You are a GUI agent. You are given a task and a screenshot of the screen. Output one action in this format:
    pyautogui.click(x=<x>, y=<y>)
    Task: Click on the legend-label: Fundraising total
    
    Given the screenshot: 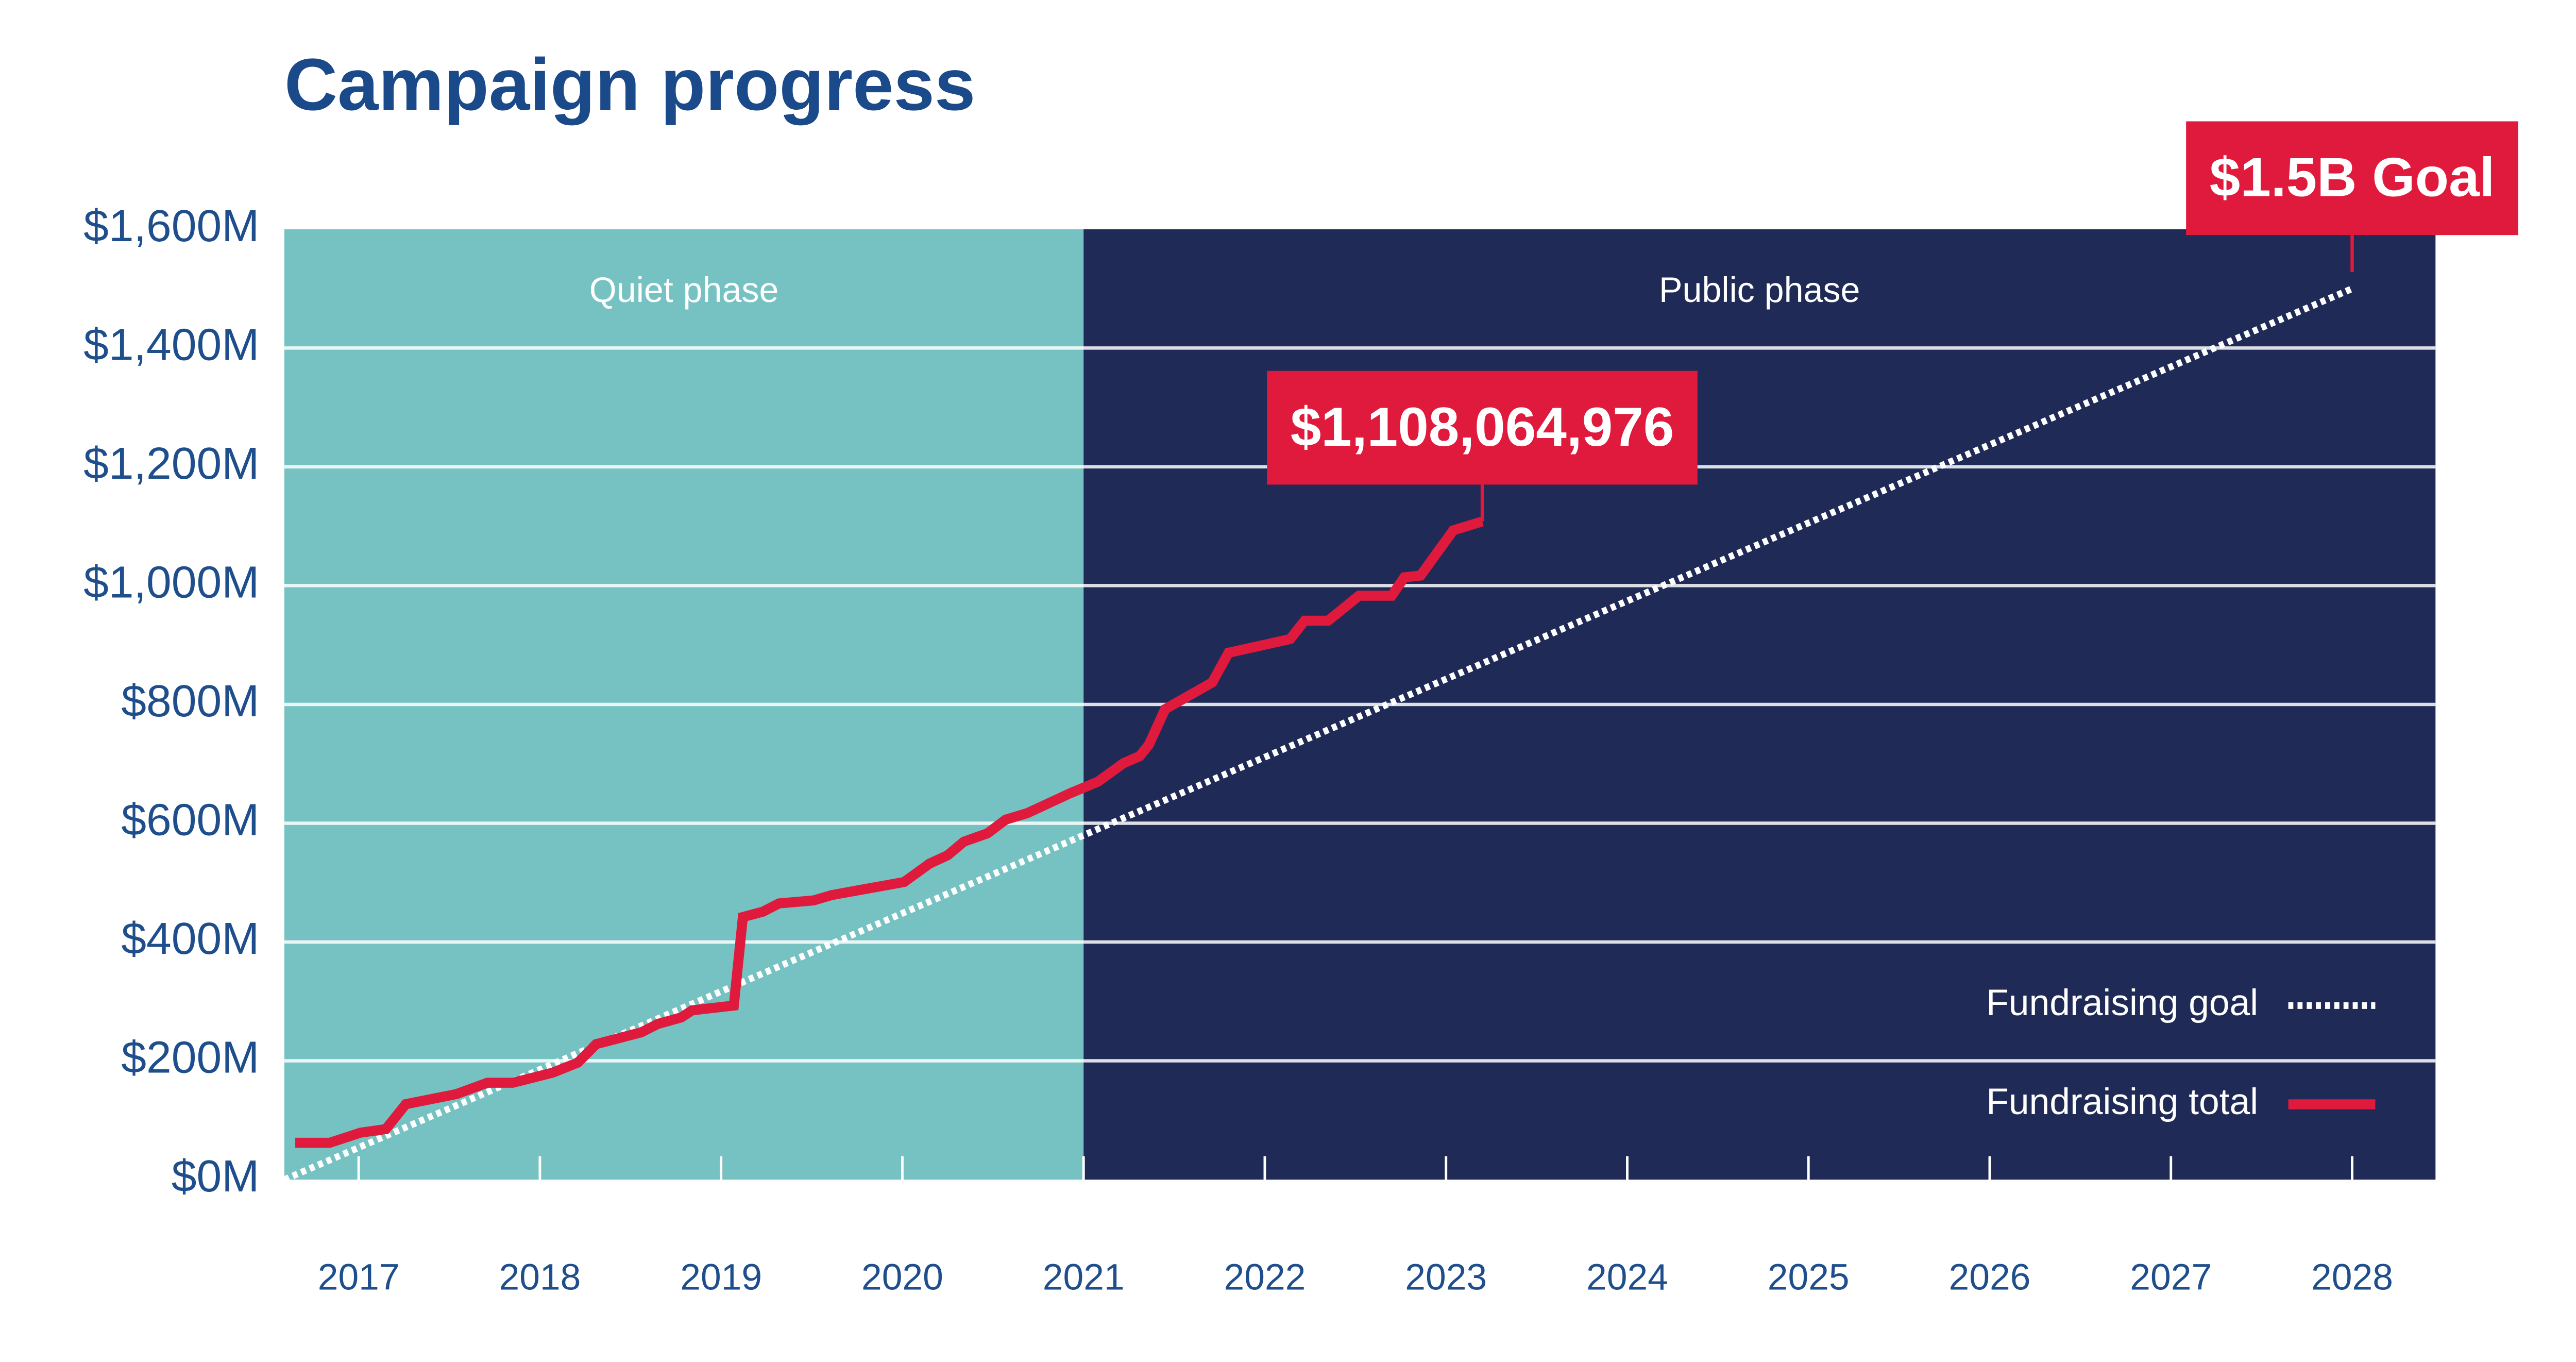 What is the action you would take?
    pyautogui.click(x=2122, y=1102)
    